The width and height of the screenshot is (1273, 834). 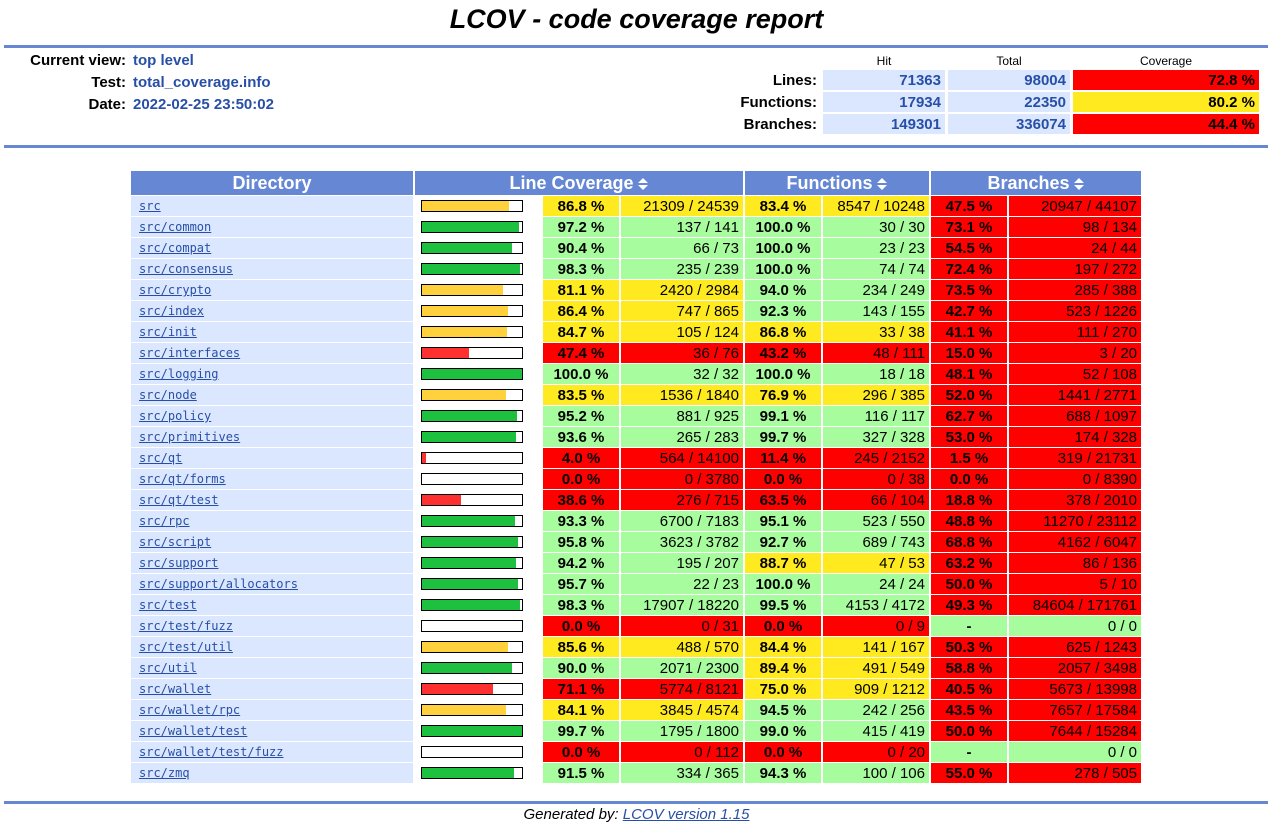 I want to click on directory-link: src/crypto, so click(x=175, y=290).